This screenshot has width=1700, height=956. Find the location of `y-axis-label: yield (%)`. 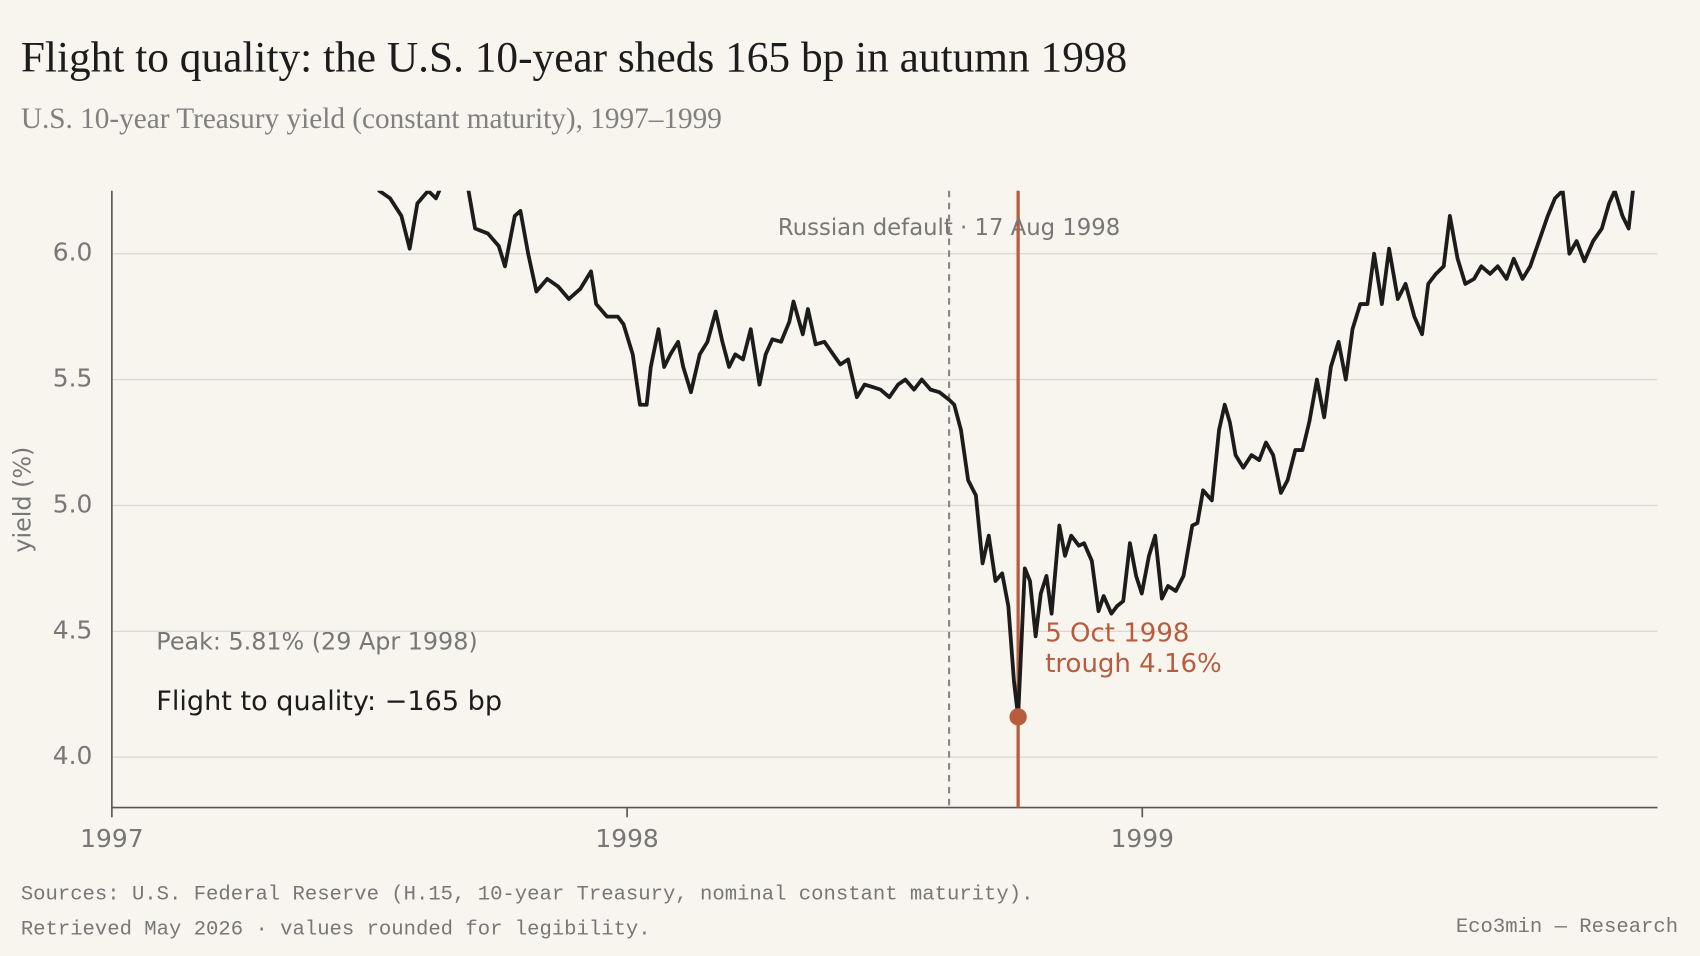

y-axis-label: yield (%) is located at coordinates (23, 500).